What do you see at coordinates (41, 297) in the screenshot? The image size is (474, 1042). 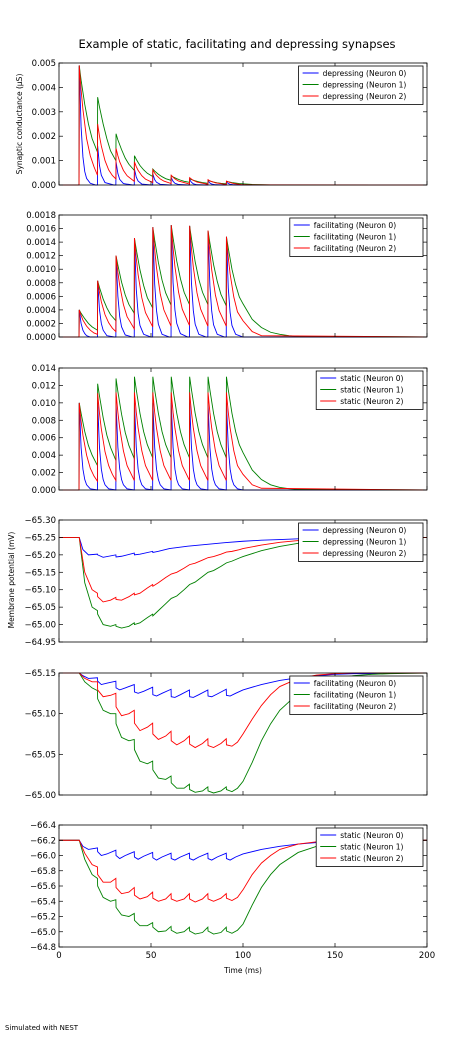 I see `y-tick-label: 0.0006` at bounding box center [41, 297].